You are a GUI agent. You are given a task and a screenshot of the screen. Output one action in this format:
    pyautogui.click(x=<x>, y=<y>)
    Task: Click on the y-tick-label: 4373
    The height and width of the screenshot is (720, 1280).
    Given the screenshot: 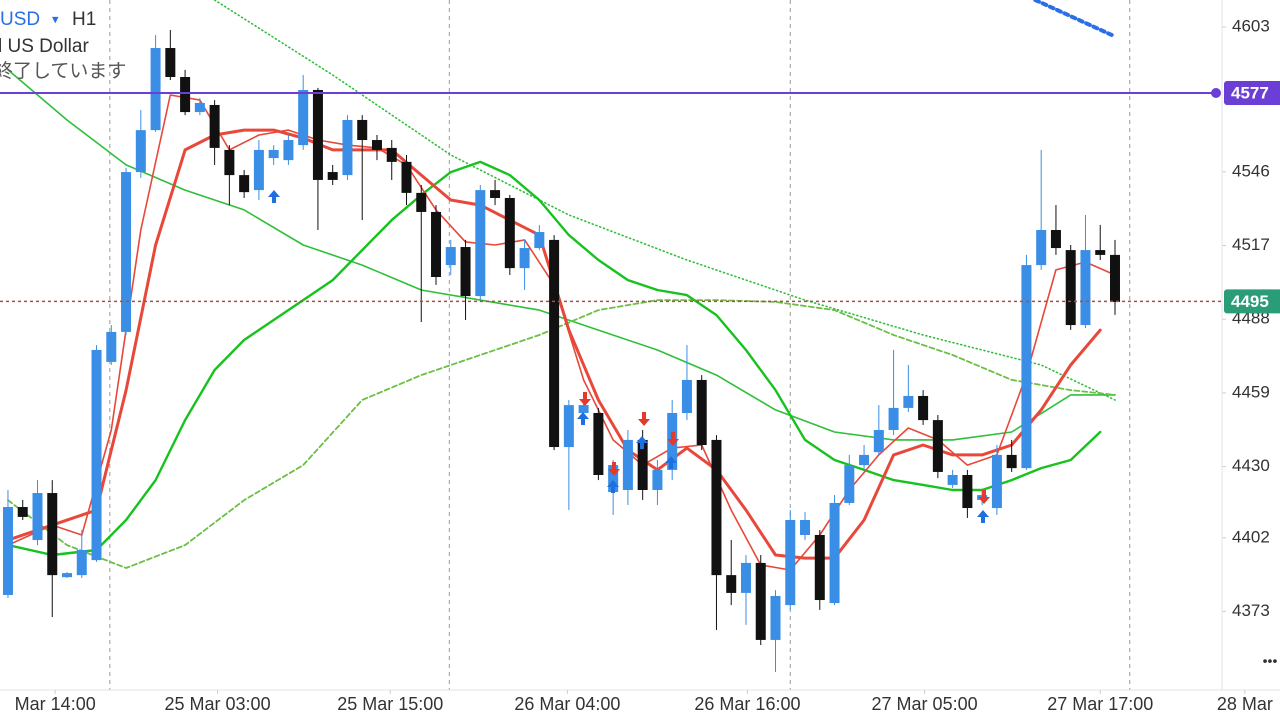 What is the action you would take?
    pyautogui.click(x=1251, y=610)
    